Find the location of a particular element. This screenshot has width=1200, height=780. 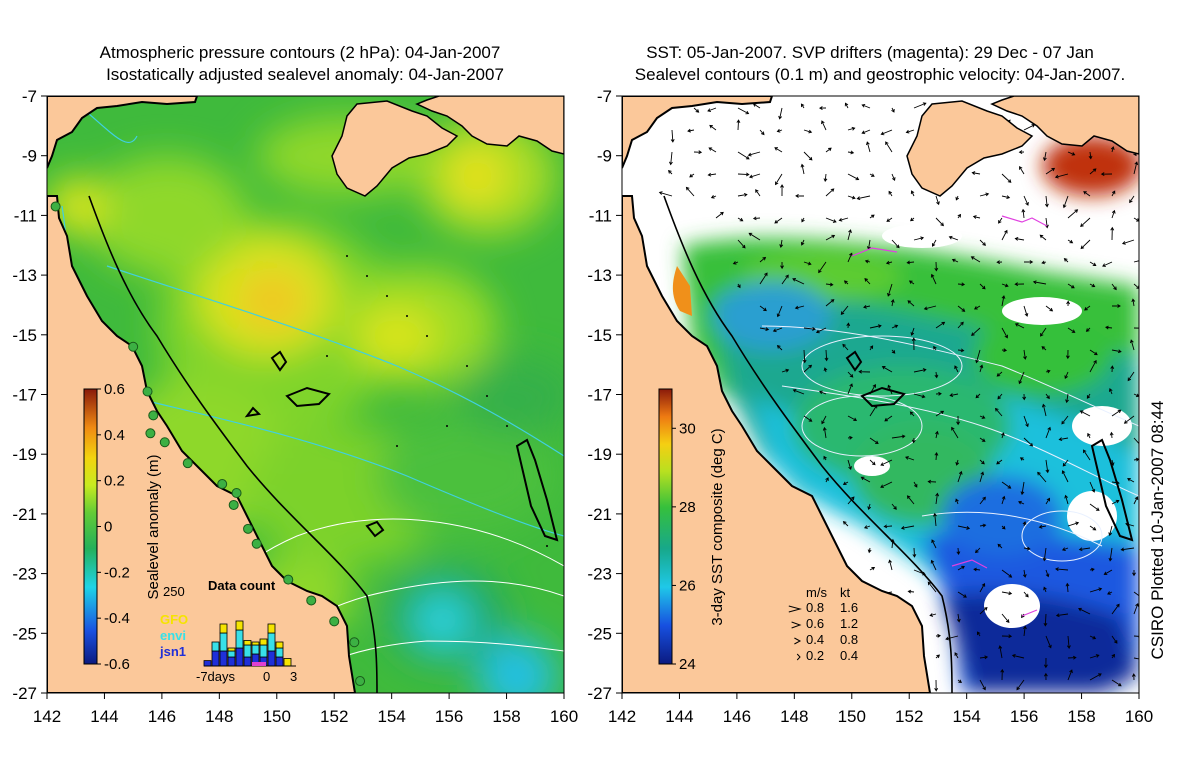

x-tick-label: 146 is located at coordinates (162, 716).